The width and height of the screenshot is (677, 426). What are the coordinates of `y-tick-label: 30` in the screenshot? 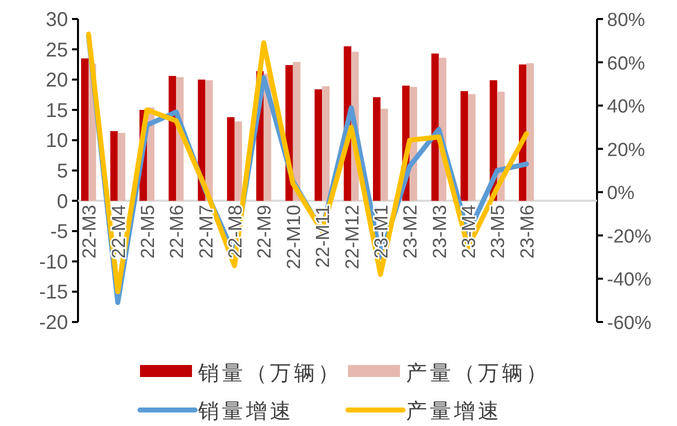 It's located at (57, 20).